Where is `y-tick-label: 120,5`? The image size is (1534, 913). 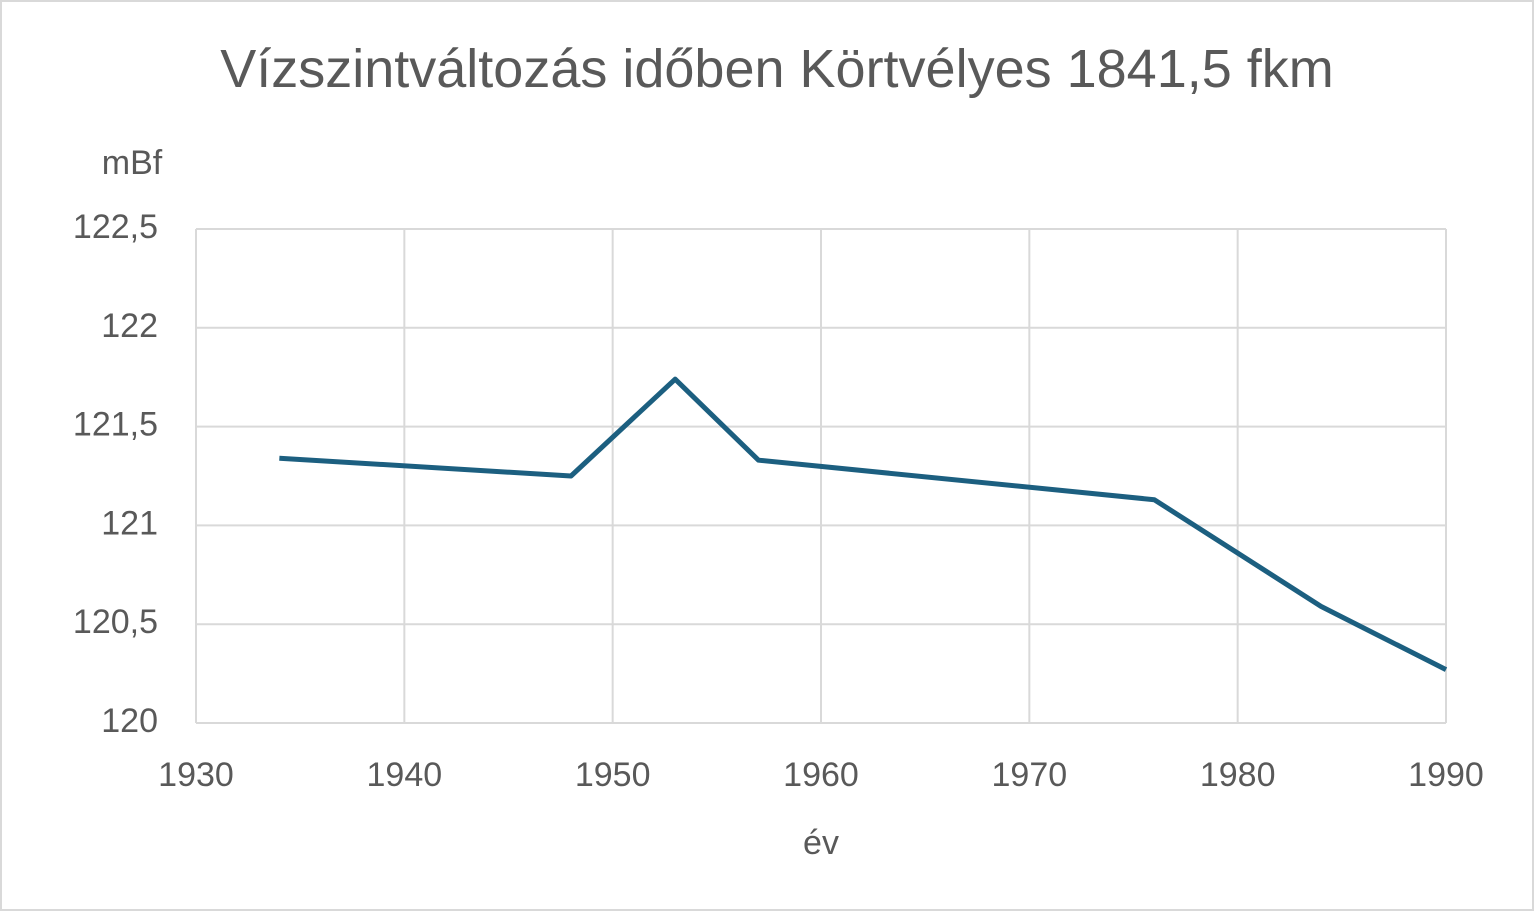
y-tick-label: 120,5 is located at coordinates (115, 622).